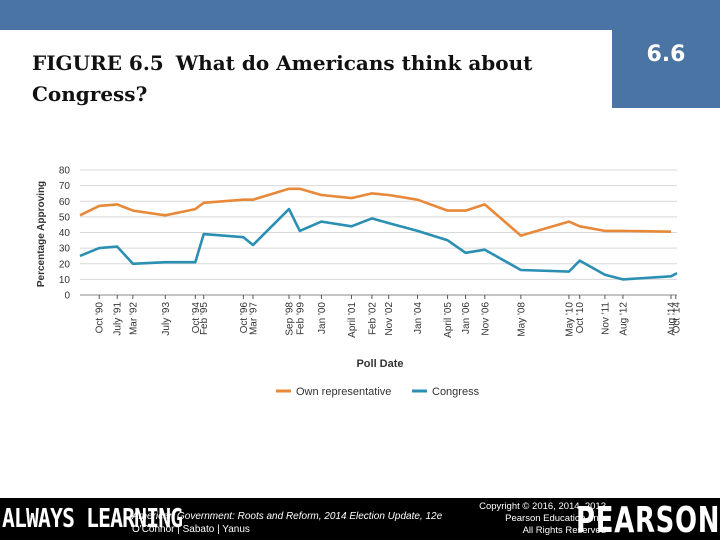  What do you see at coordinates (418, 318) in the screenshot?
I see `x-tick-label: Jan '04` at bounding box center [418, 318].